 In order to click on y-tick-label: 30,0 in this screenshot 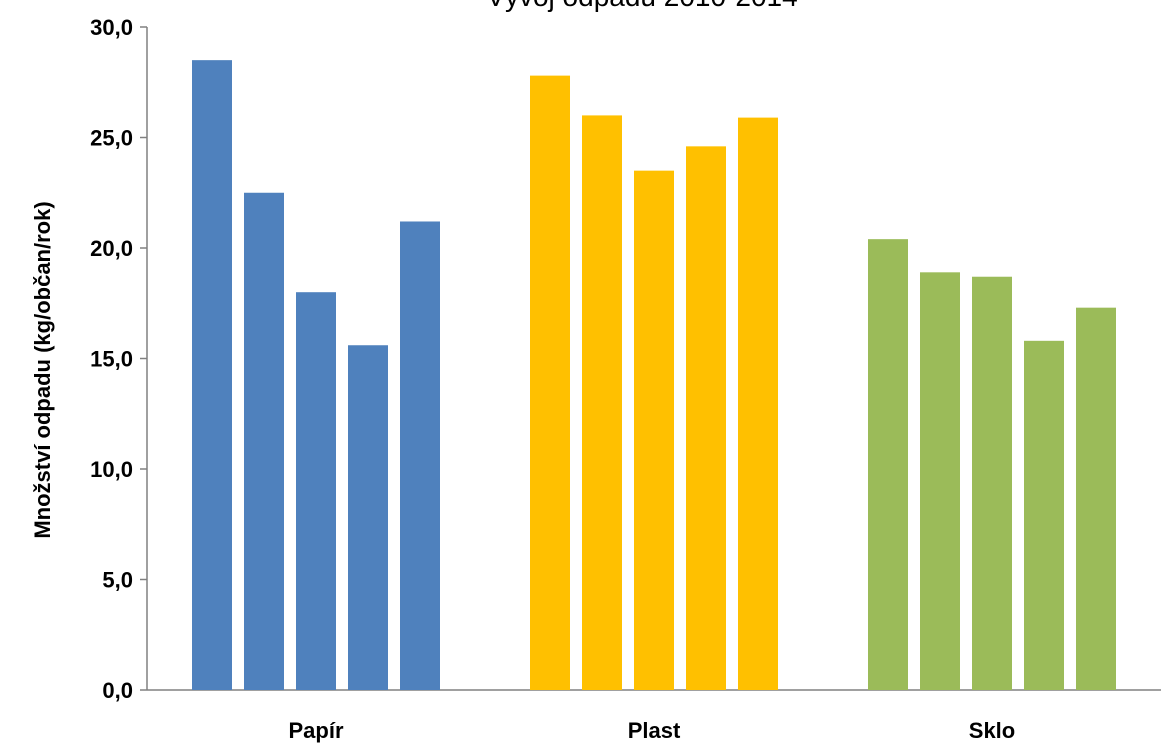, I will do `click(111, 27)`.